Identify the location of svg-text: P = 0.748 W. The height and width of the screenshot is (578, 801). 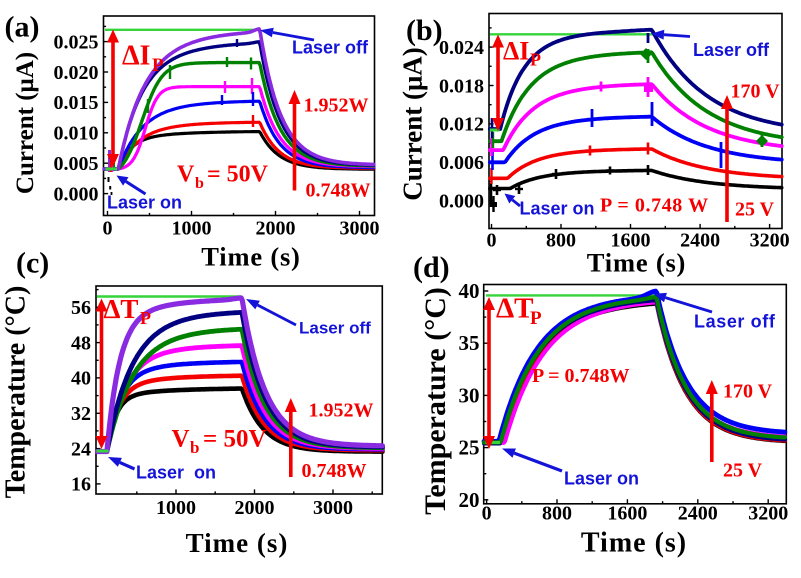
(654, 206).